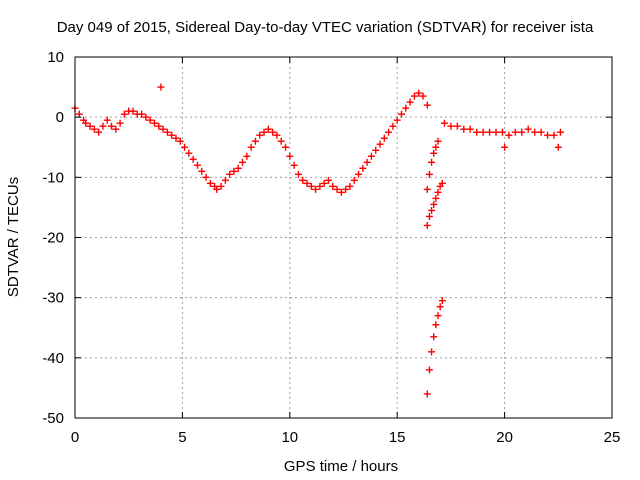 This screenshot has height=480, width=640. What do you see at coordinates (182, 437) in the screenshot?
I see `x-tick-label: 5` at bounding box center [182, 437].